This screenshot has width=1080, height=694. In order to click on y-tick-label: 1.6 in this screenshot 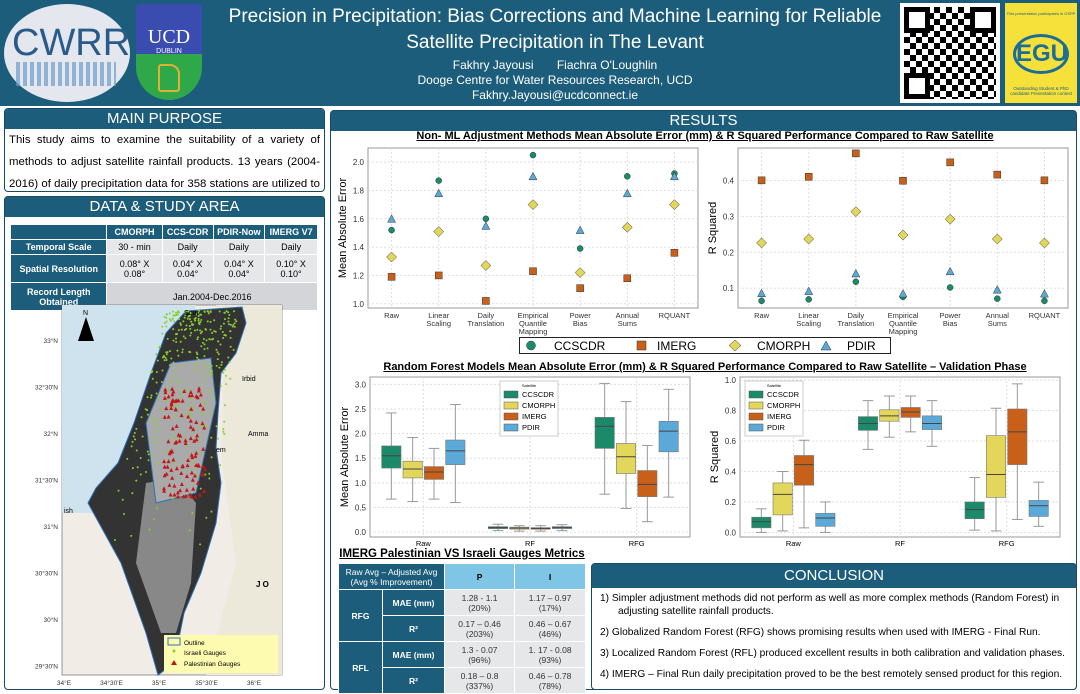, I will do `click(359, 219)`.